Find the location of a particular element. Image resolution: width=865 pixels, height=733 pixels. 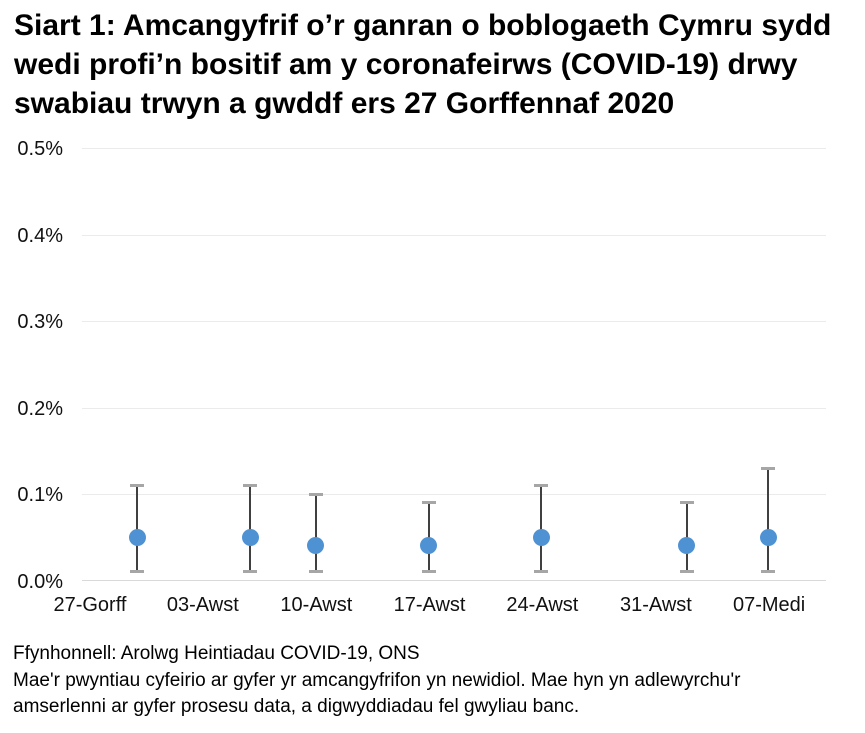

data-point-27-Gorff is located at coordinates (137, 537).